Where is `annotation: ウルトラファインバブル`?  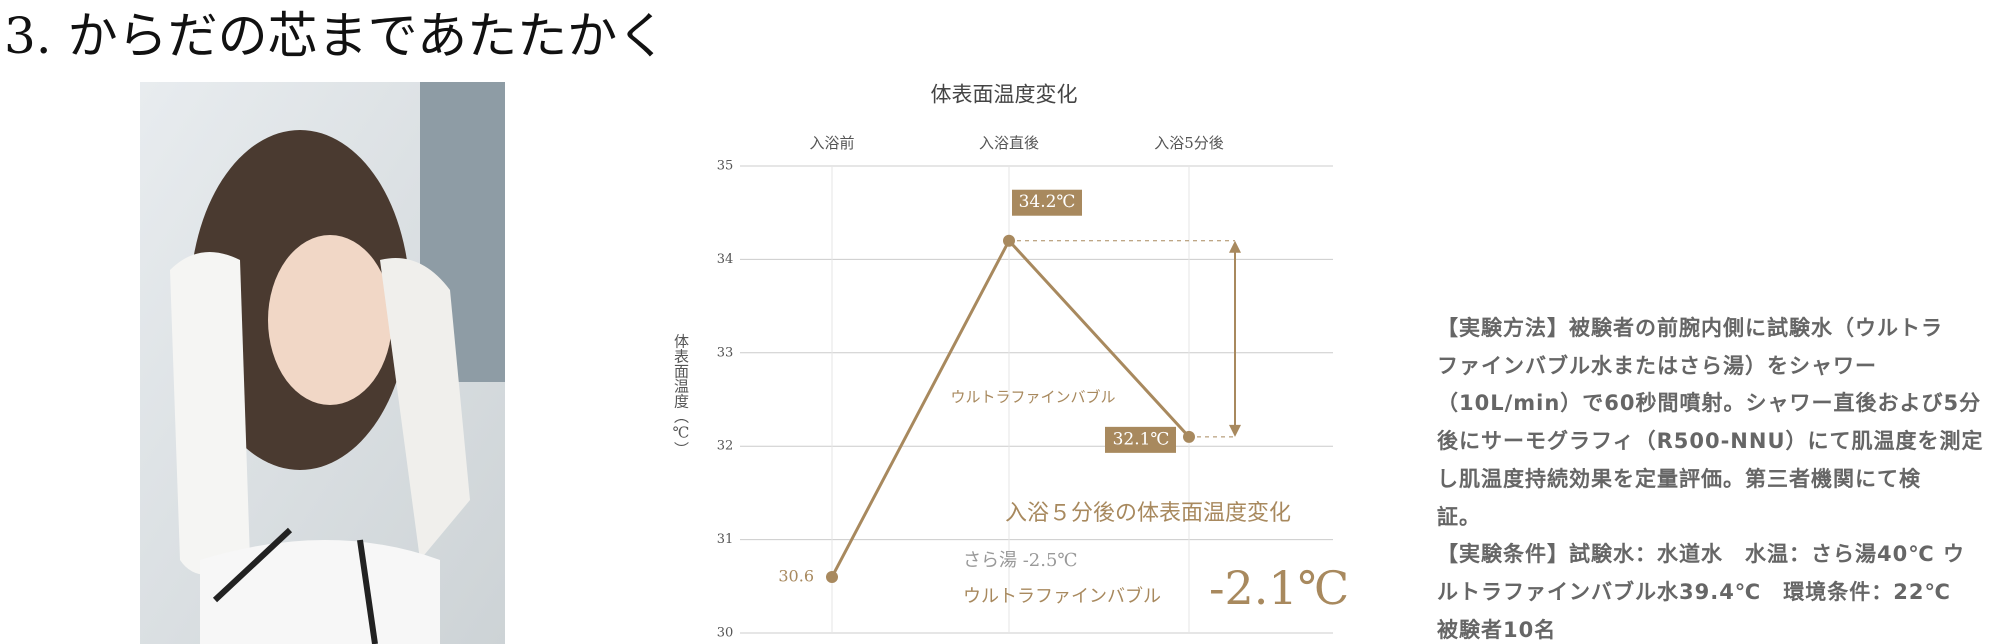 annotation: ウルトラファインバブル is located at coordinates (1062, 596).